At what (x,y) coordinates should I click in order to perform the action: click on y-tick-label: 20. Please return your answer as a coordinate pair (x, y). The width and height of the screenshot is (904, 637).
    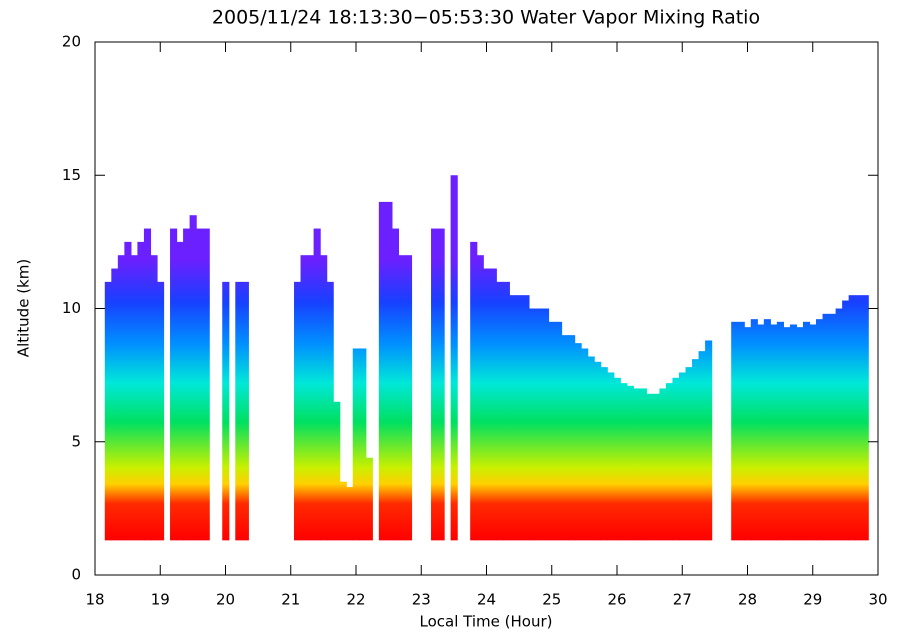
    Looking at the image, I should click on (71, 42).